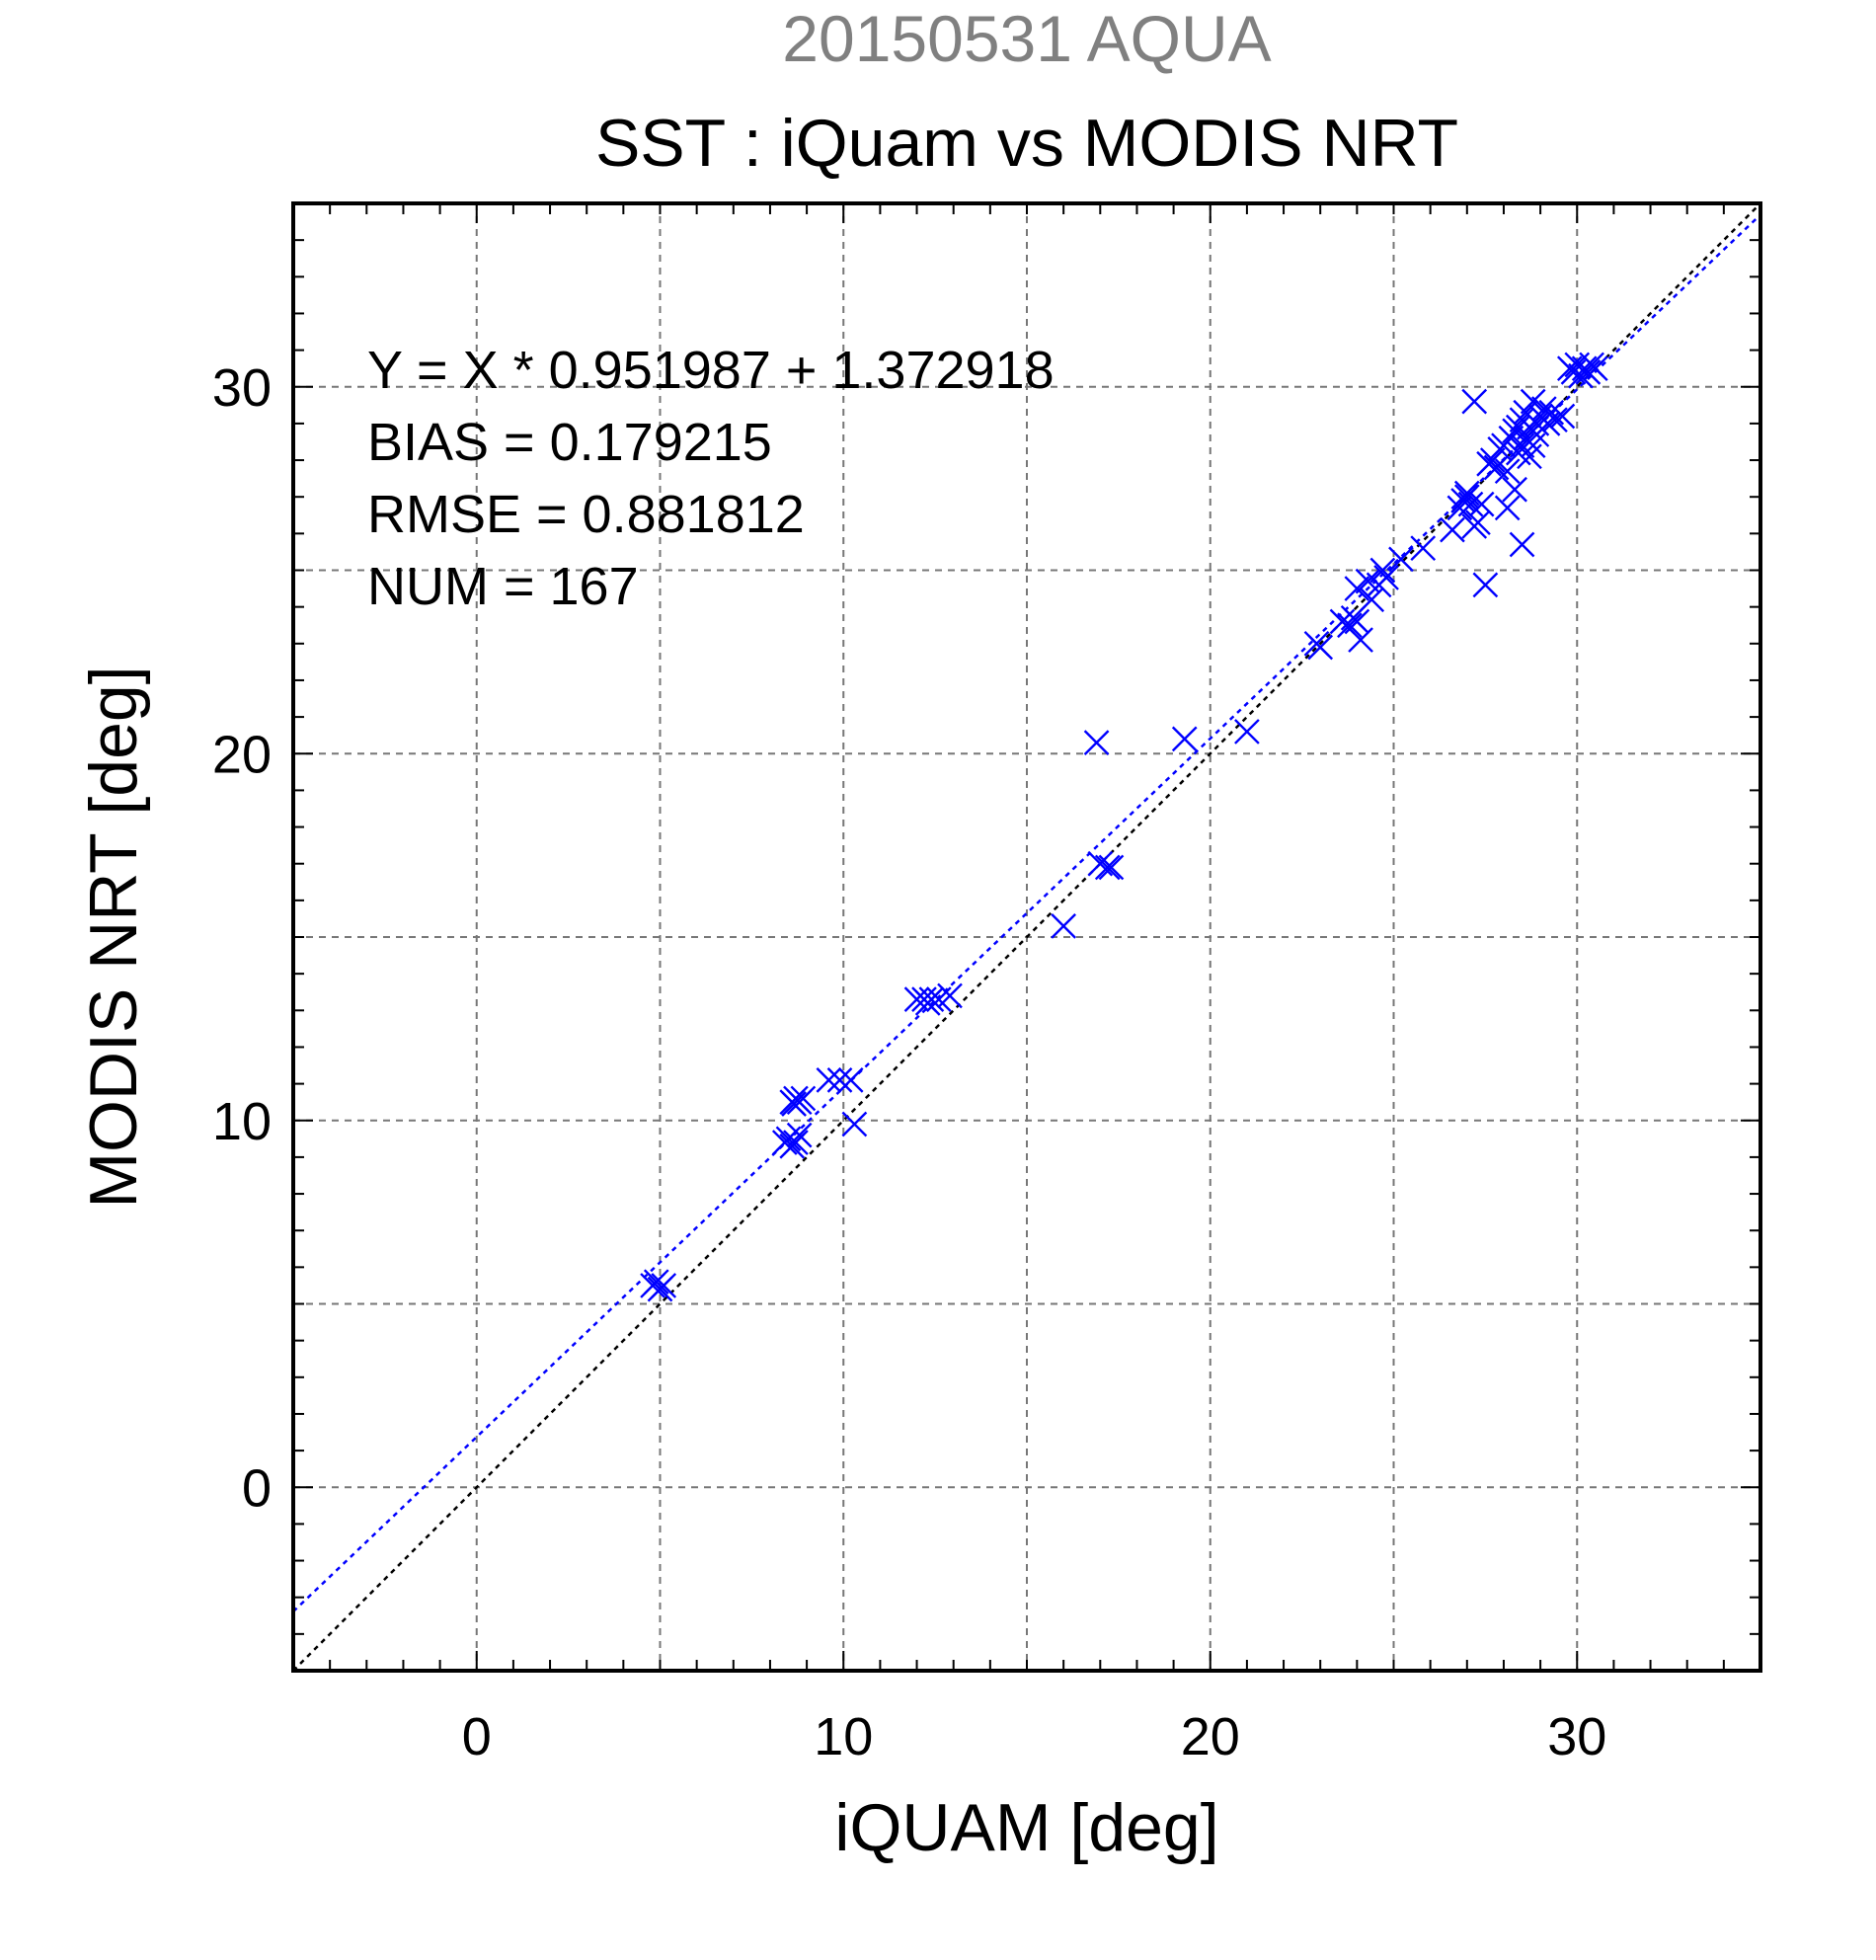 The width and height of the screenshot is (1876, 1960). I want to click on y-tick-labels: 0 10 20 30, so click(242, 939).